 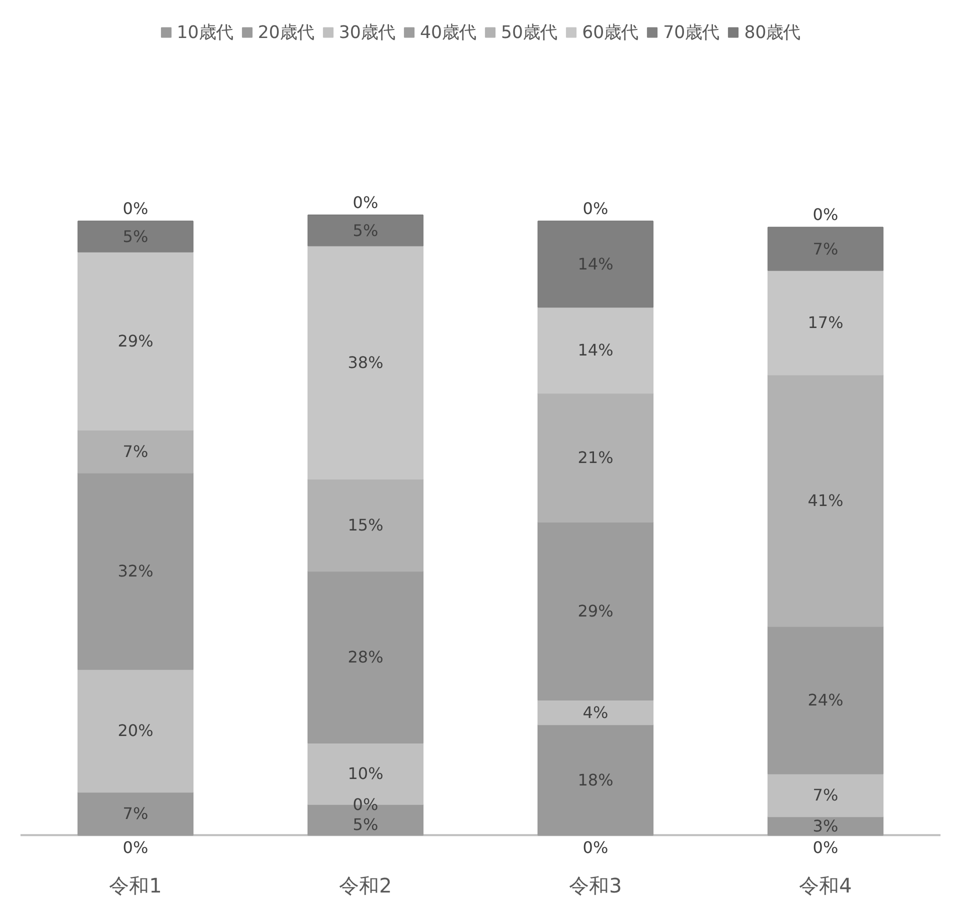 What do you see at coordinates (772, 33) in the screenshot?
I see `legend-label: 80歳代` at bounding box center [772, 33].